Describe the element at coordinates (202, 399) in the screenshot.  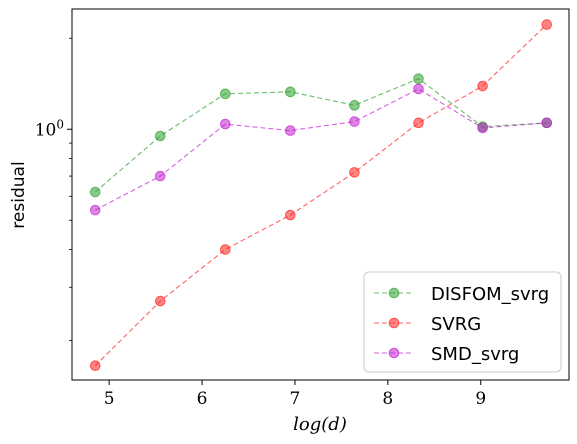
I see `x-tick-label: 6` at that location.